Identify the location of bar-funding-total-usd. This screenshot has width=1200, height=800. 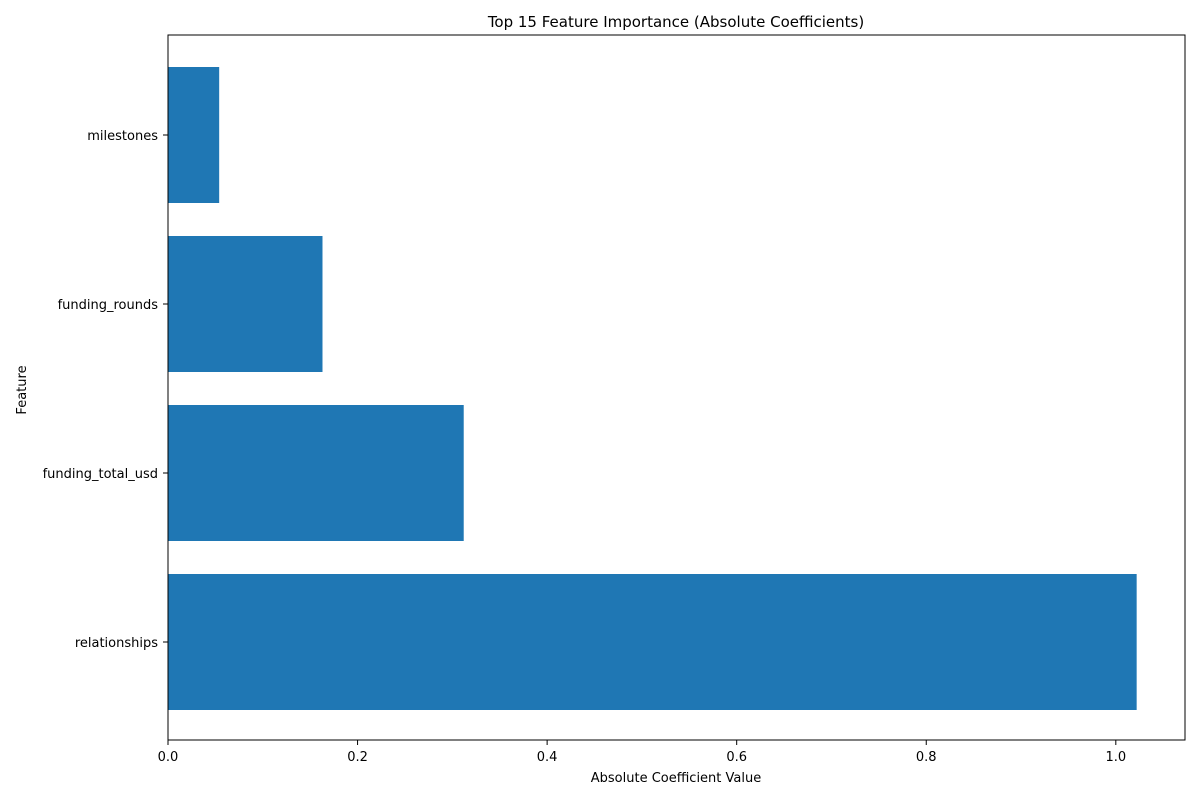
(316, 473).